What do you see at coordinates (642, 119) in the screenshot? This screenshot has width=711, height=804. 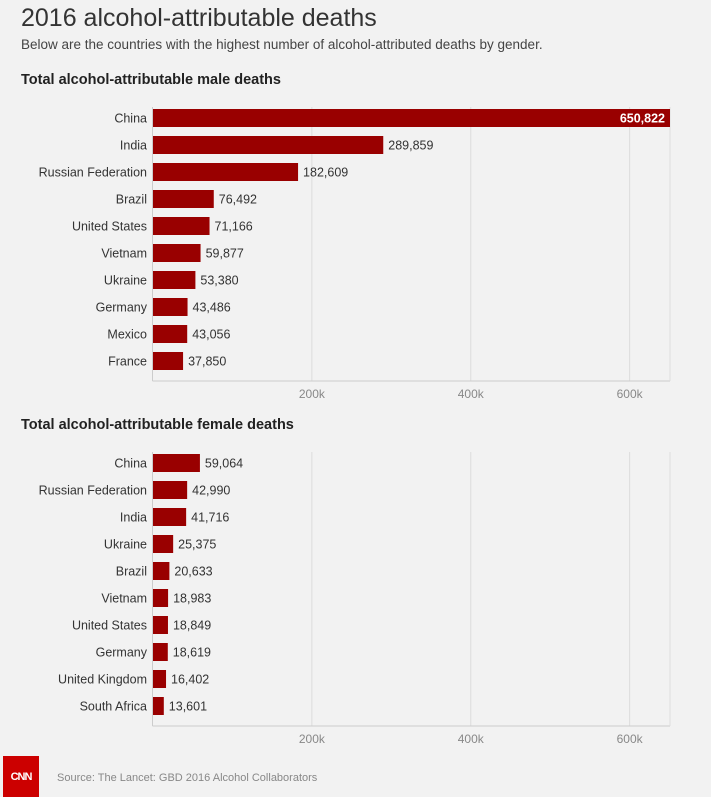 I see `data-label: 650,822` at bounding box center [642, 119].